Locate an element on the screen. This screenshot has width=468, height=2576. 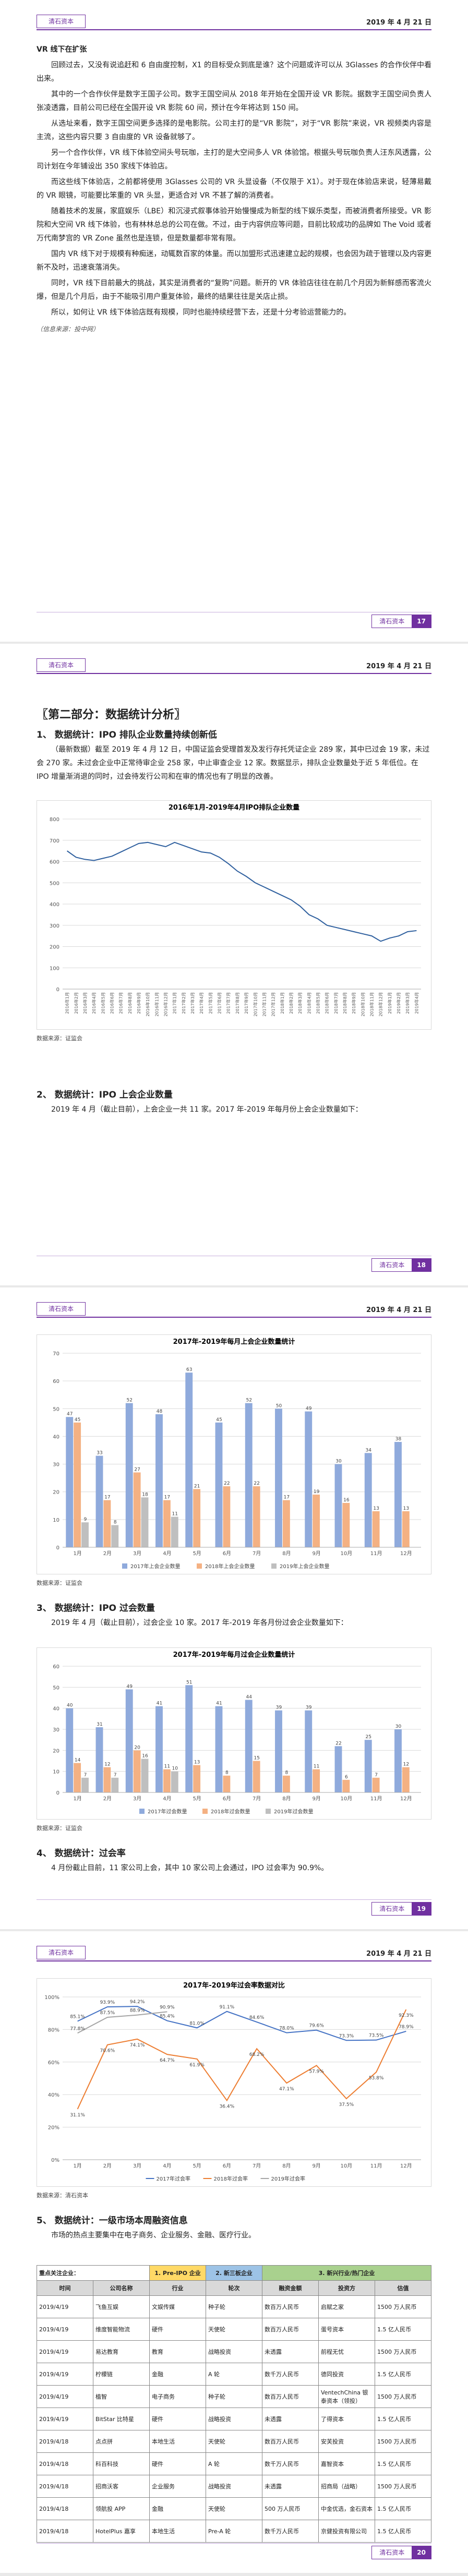
y-tick-label: 40 is located at coordinates (56, 1437).